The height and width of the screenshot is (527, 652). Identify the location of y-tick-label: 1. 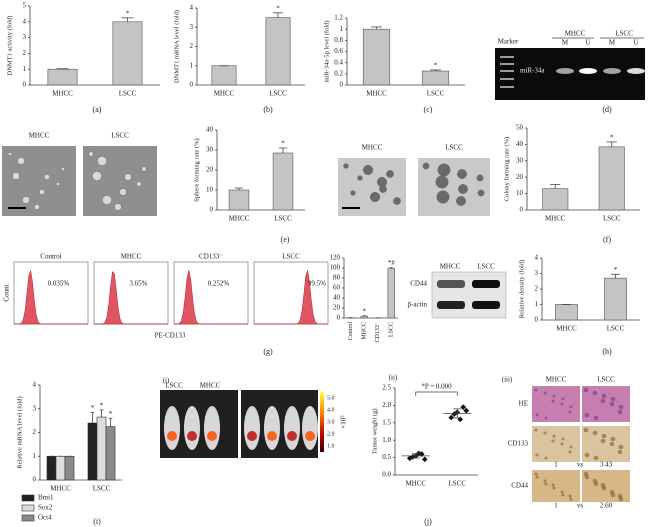
(342, 29).